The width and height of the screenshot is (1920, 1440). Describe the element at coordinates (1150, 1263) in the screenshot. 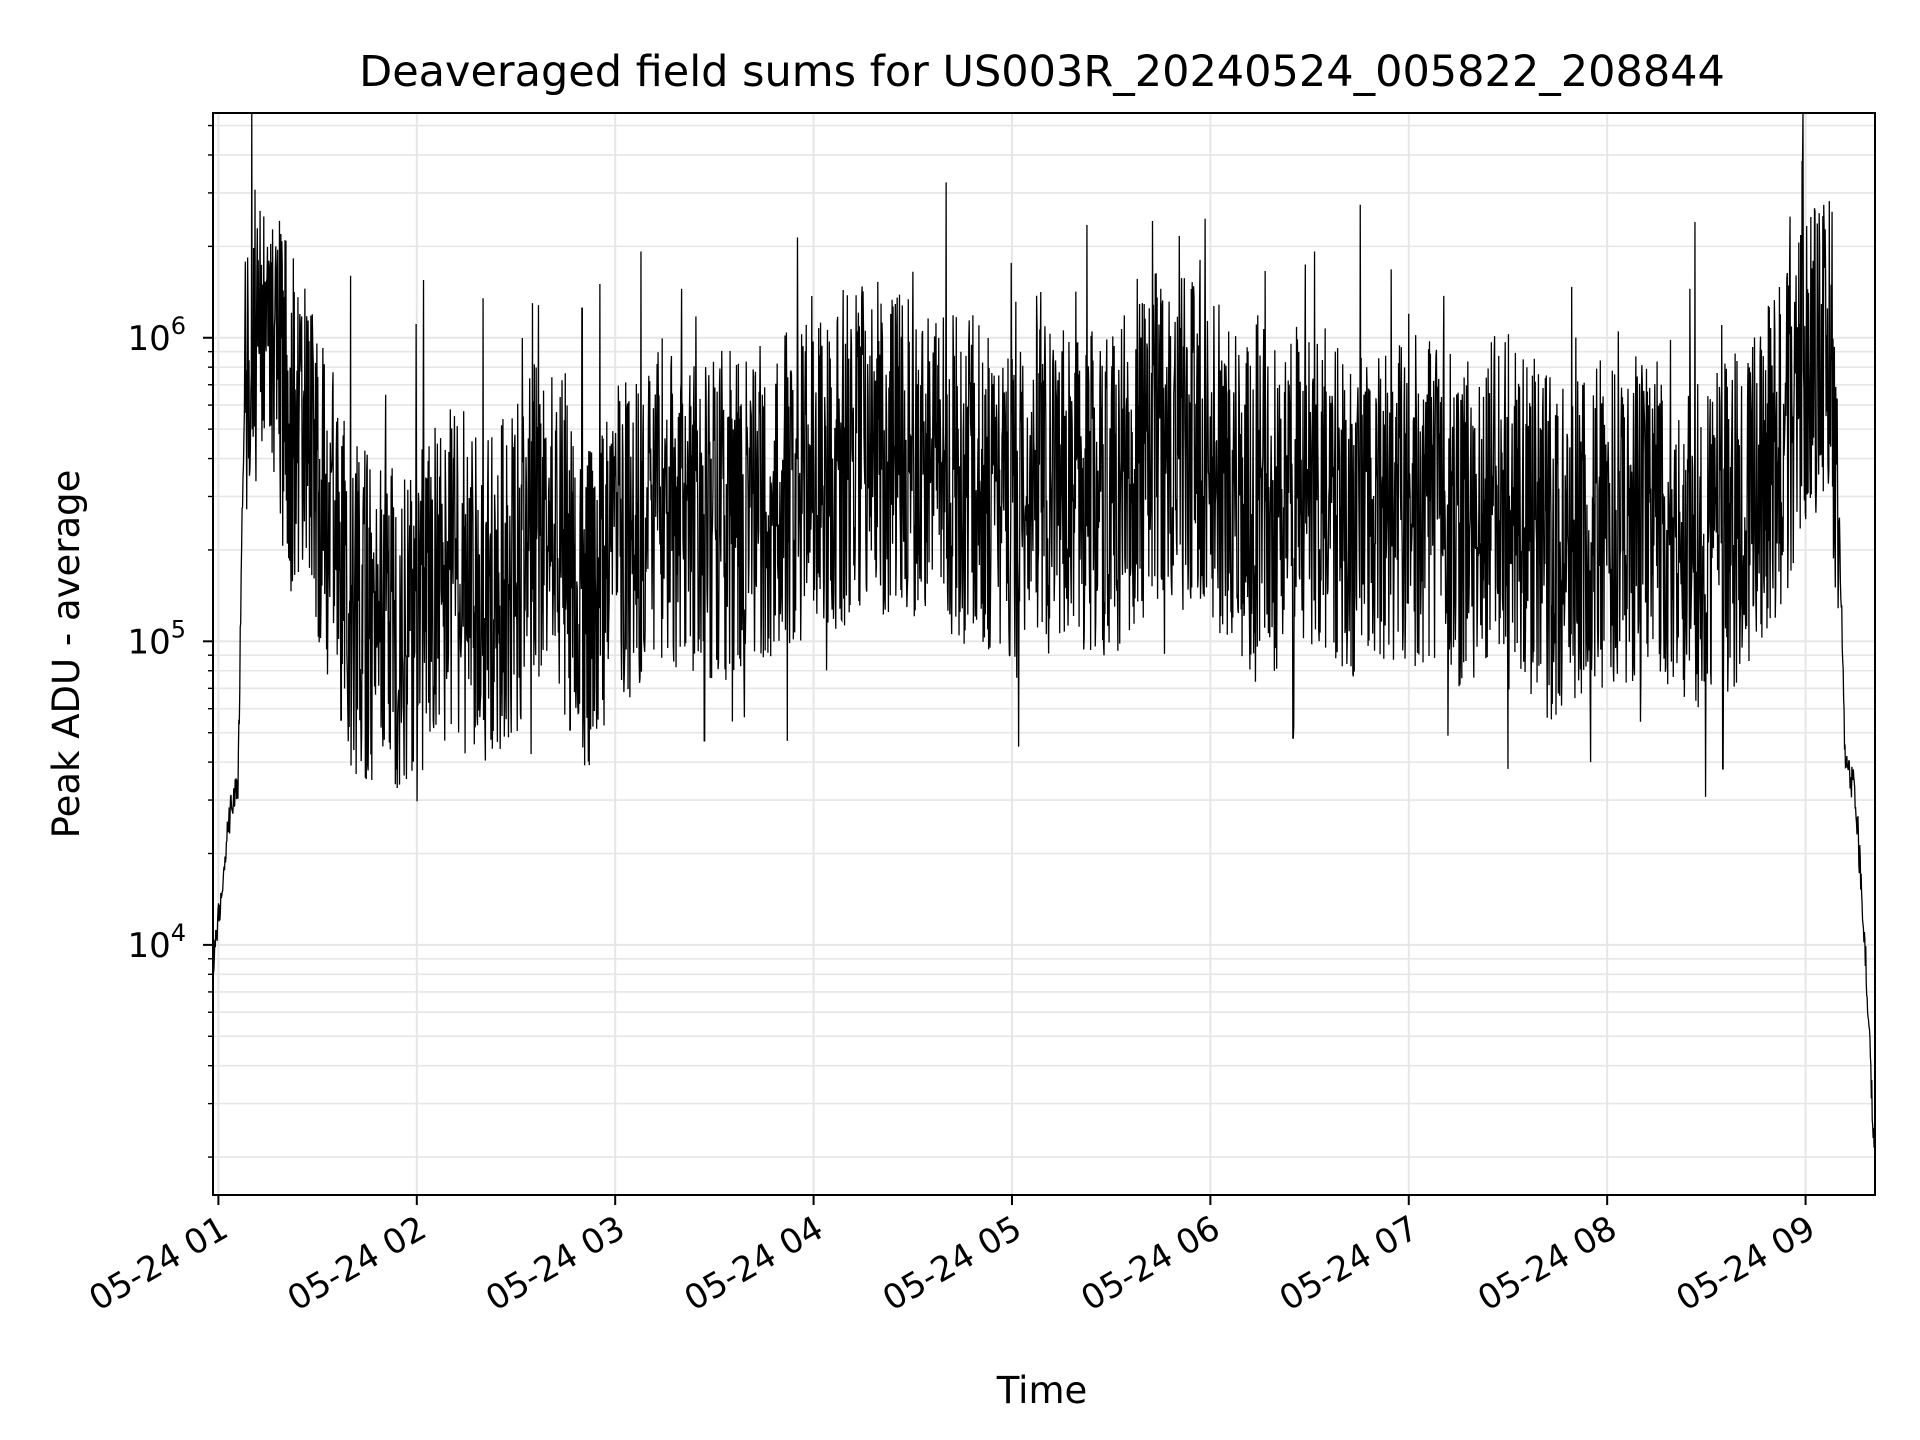

I see `x-tick-label: 05-24 06` at that location.